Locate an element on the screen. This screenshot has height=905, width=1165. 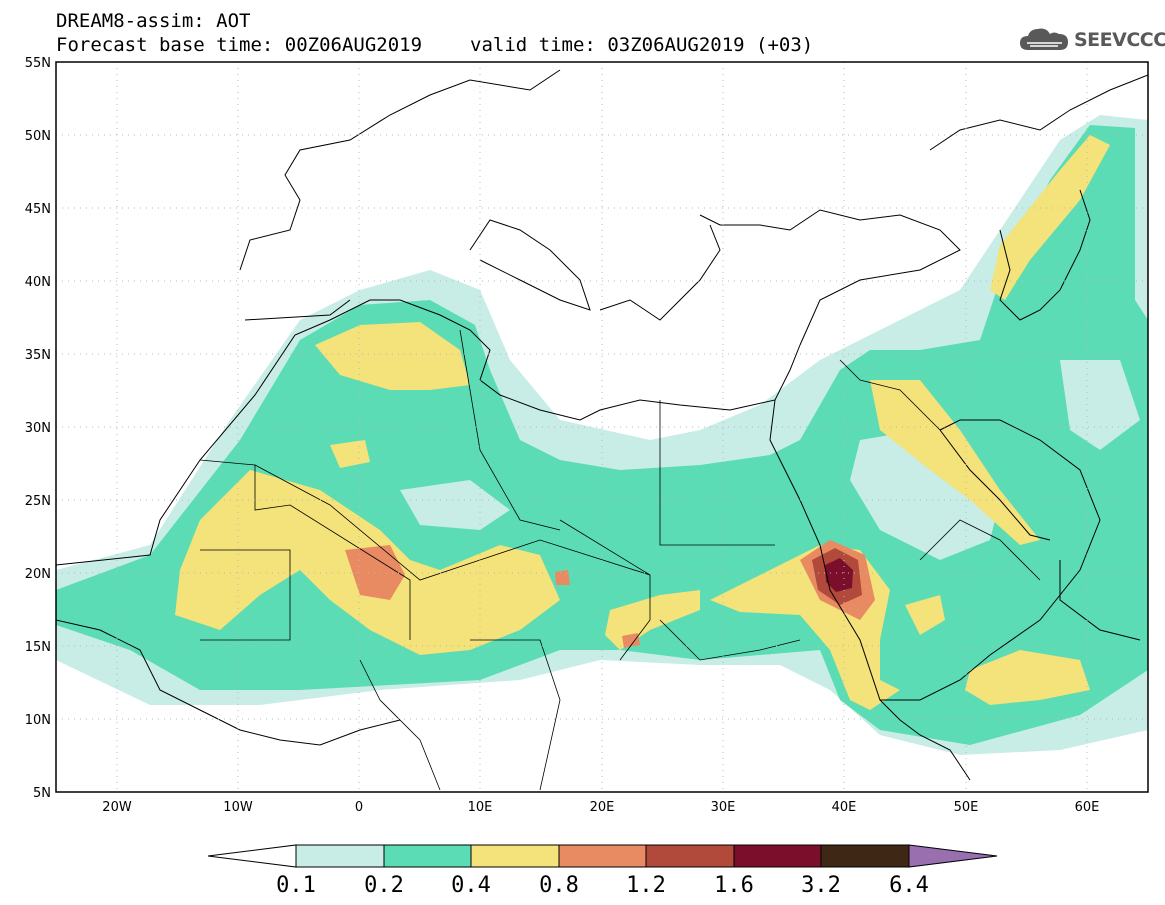
lat-label: 50N is located at coordinates (38, 136).